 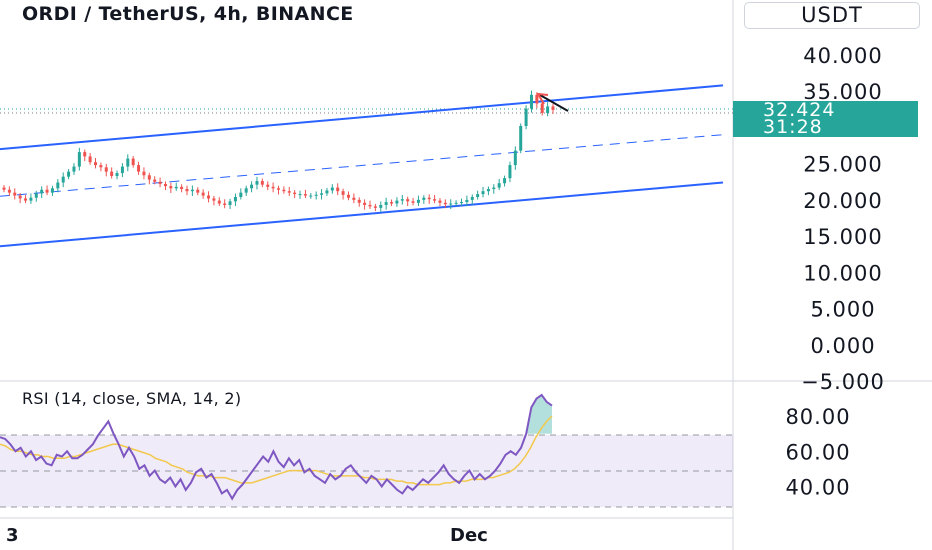 I want to click on price-tick-label: 15.000, so click(x=842, y=237).